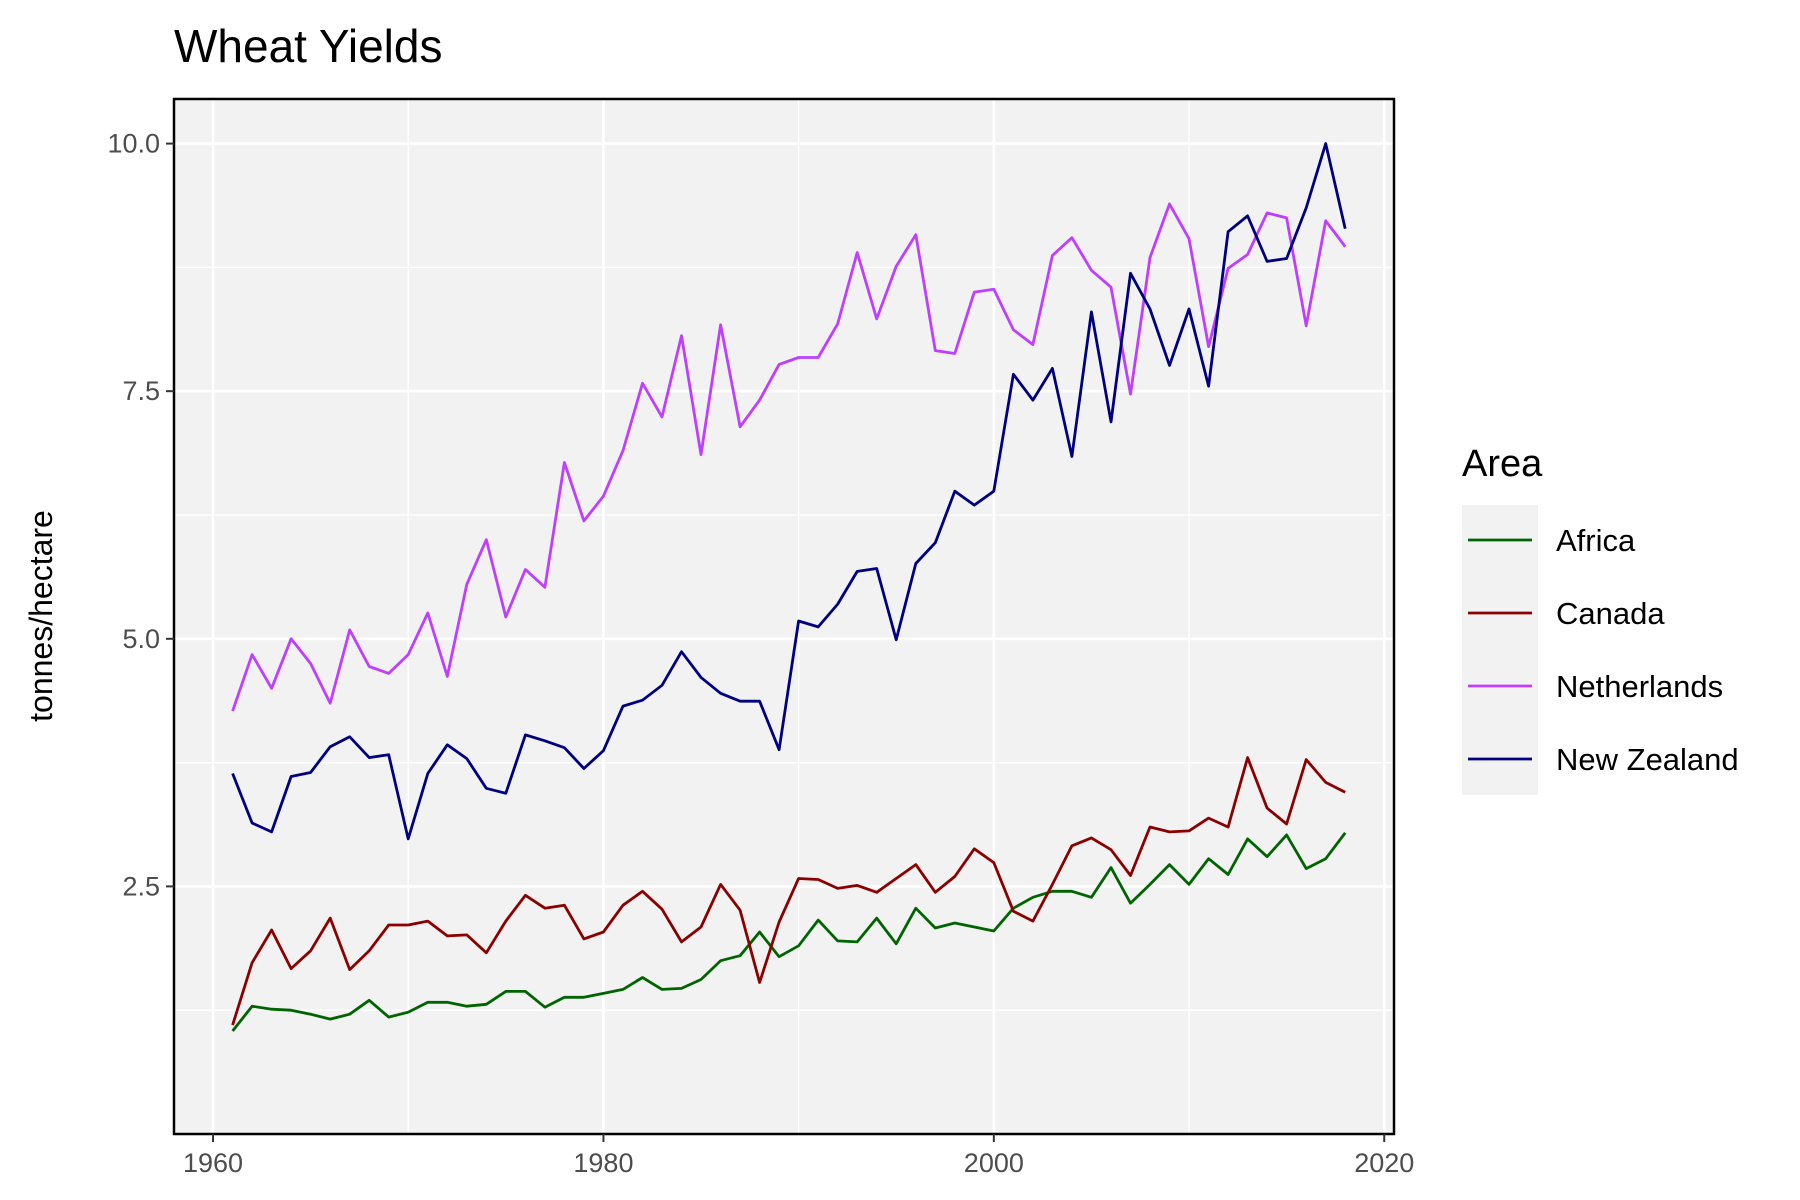  What do you see at coordinates (1500, 650) in the screenshot?
I see `legend-key-background` at bounding box center [1500, 650].